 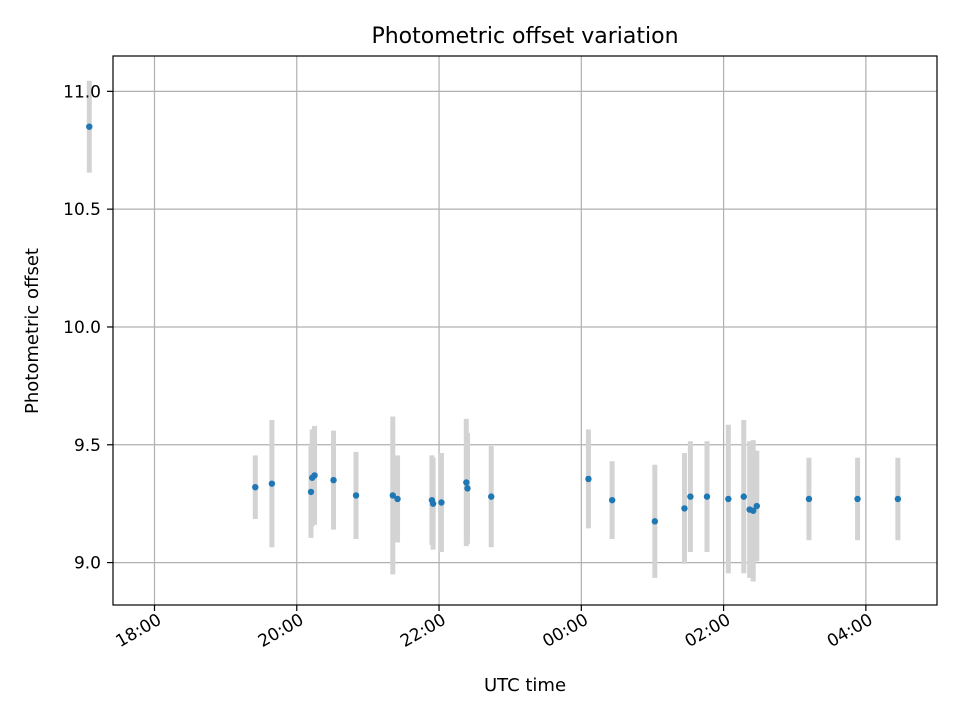 What do you see at coordinates (524, 36) in the screenshot?
I see `chart-title: Photometric offset variation` at bounding box center [524, 36].